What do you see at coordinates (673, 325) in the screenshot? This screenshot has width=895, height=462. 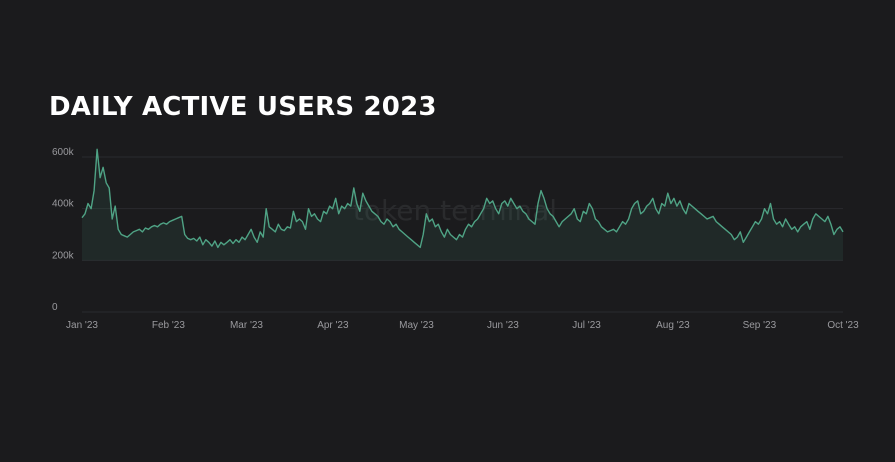 I see `x-tick-label: Aug '23` at bounding box center [673, 325].